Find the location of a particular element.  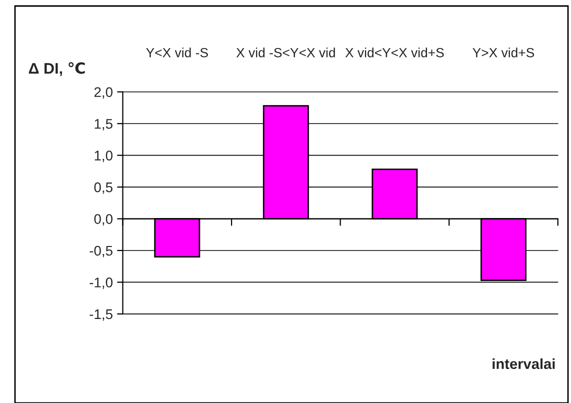

y-tick-label: 1,0 is located at coordinates (103, 156).